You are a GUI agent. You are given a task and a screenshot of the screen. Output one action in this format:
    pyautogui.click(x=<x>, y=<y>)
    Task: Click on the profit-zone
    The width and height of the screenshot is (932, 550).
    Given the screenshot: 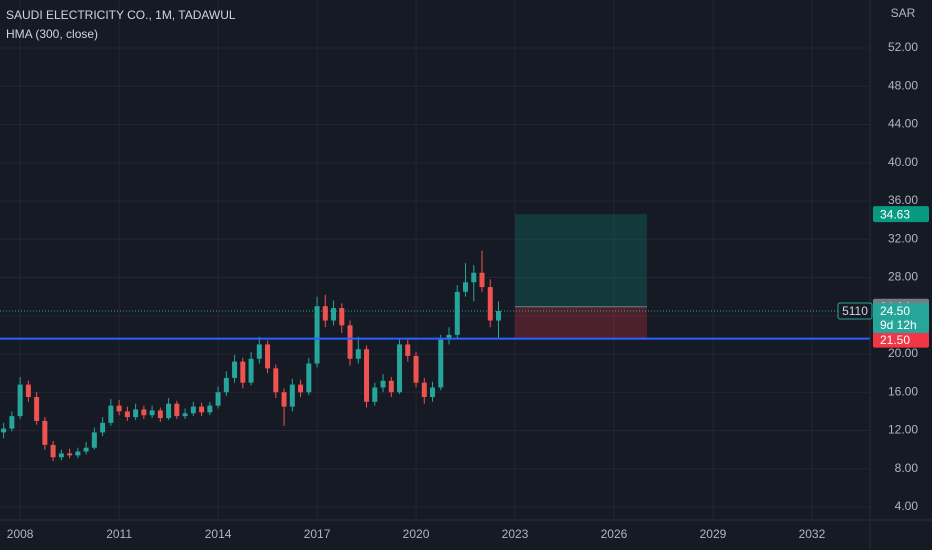 What is the action you would take?
    pyautogui.click(x=581, y=260)
    